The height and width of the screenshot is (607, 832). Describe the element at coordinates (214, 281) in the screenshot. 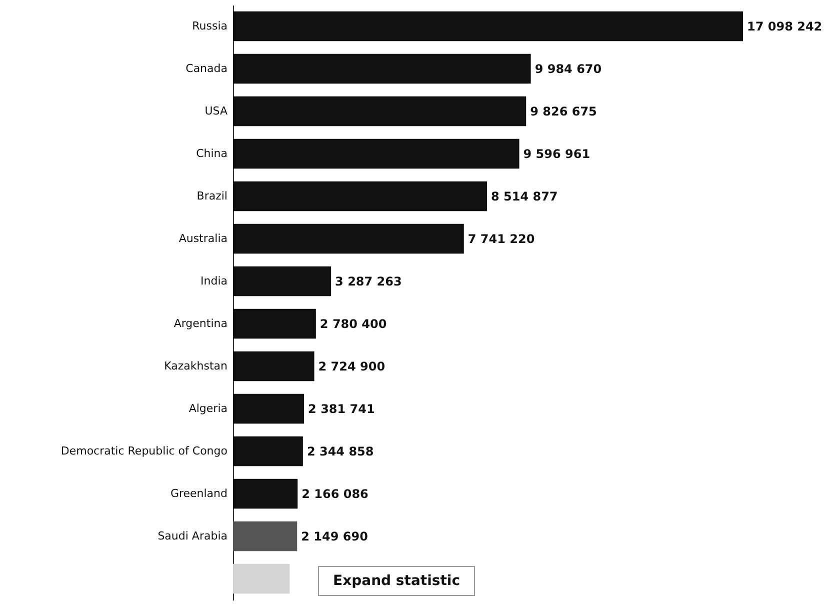

I see `y-tick-label: India` at that location.